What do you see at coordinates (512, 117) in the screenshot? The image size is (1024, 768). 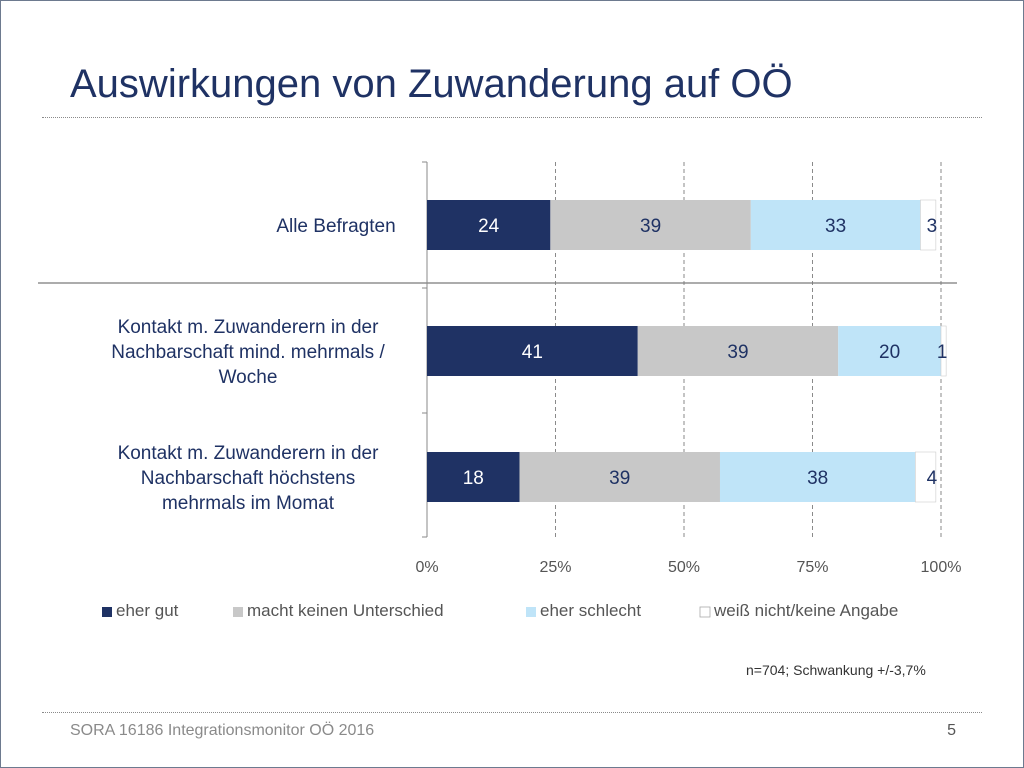 I see `title-divider` at bounding box center [512, 117].